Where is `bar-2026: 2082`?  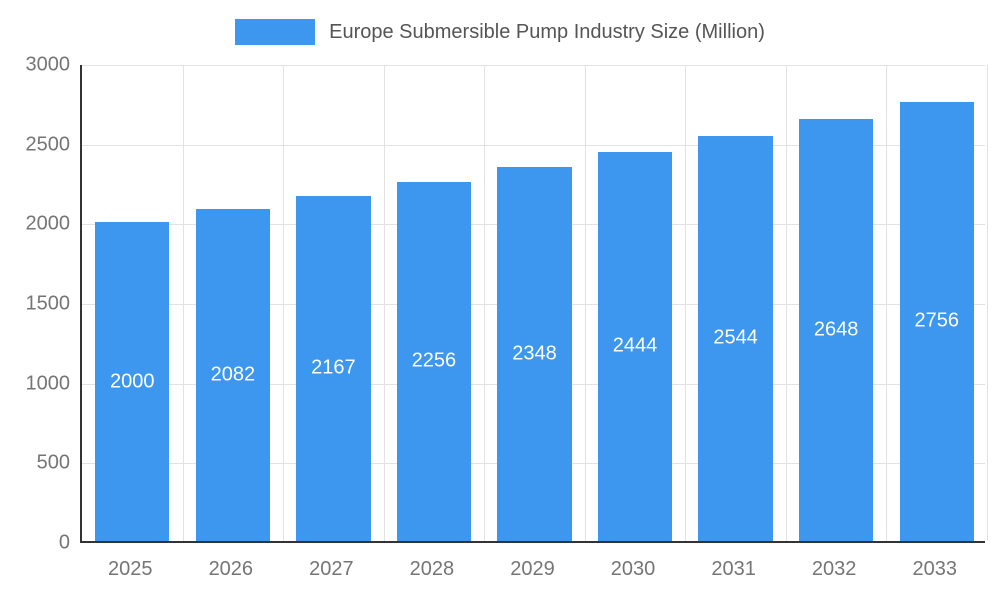
bar-2026: 2082 is located at coordinates (233, 375).